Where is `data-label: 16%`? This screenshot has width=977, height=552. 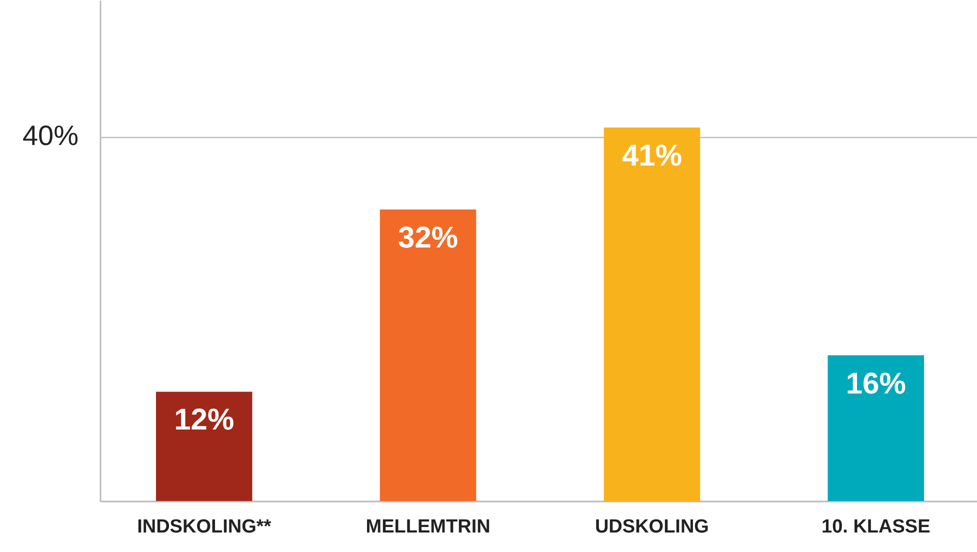
data-label: 16% is located at coordinates (876, 383).